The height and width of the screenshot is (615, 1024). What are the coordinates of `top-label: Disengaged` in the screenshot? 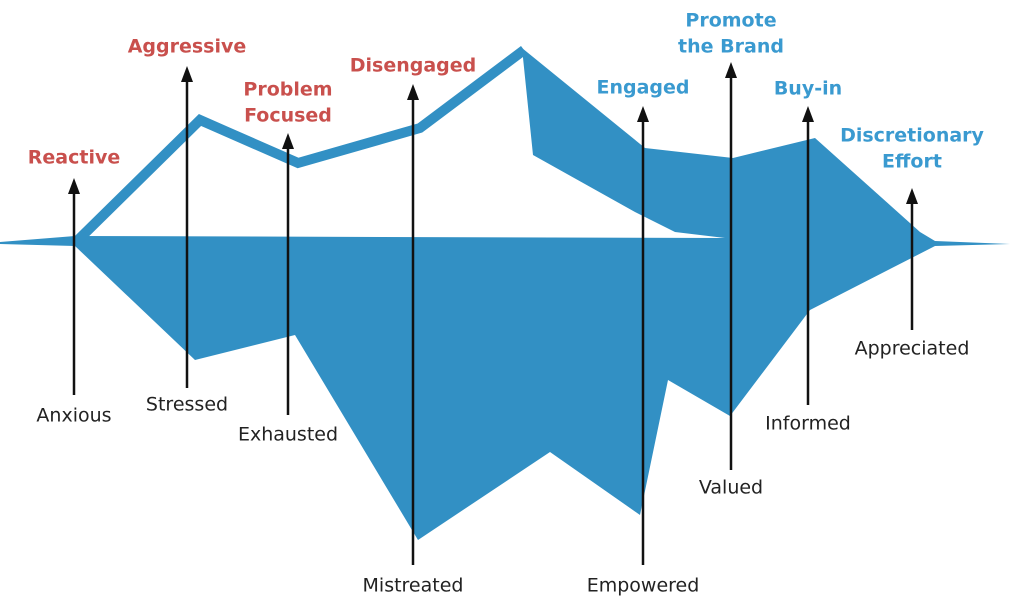 It's located at (413, 66).